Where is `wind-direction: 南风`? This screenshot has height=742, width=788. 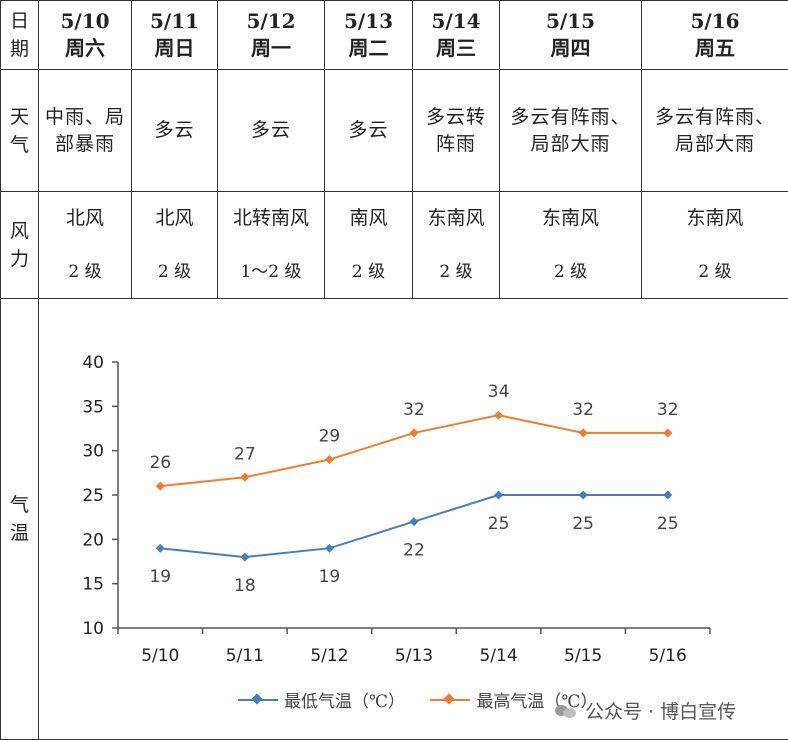 wind-direction: 南风 is located at coordinates (368, 218).